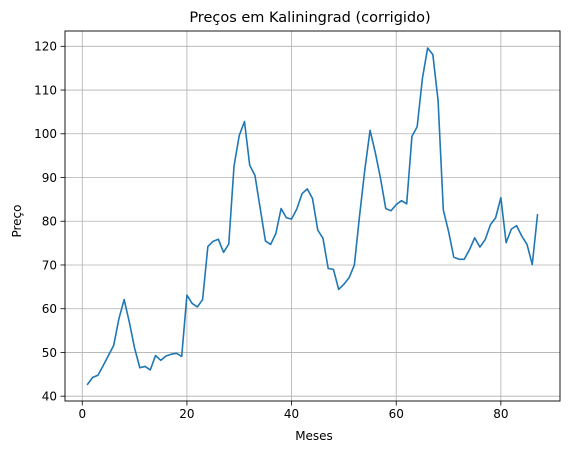  I want to click on x-tick-label: 40, so click(291, 414).